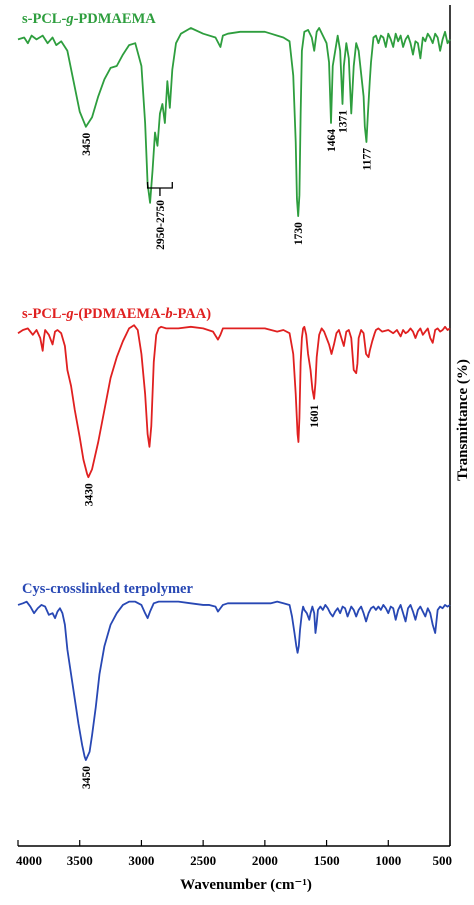  Describe the element at coordinates (388, 860) in the screenshot. I see `x-tick-label: 1000` at that location.